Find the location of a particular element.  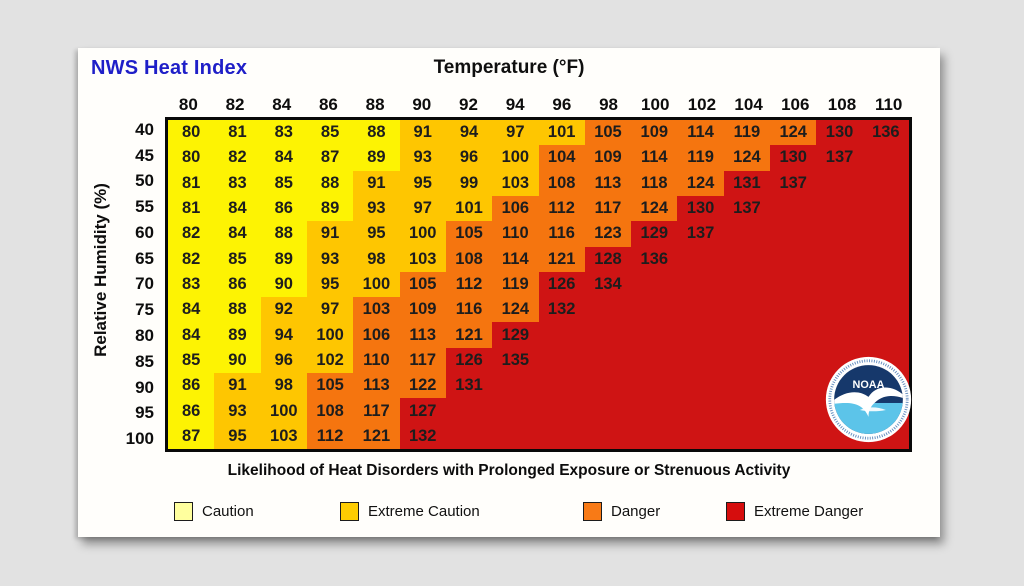

heat-cell-rh60-t80: 82 is located at coordinates (191, 234).